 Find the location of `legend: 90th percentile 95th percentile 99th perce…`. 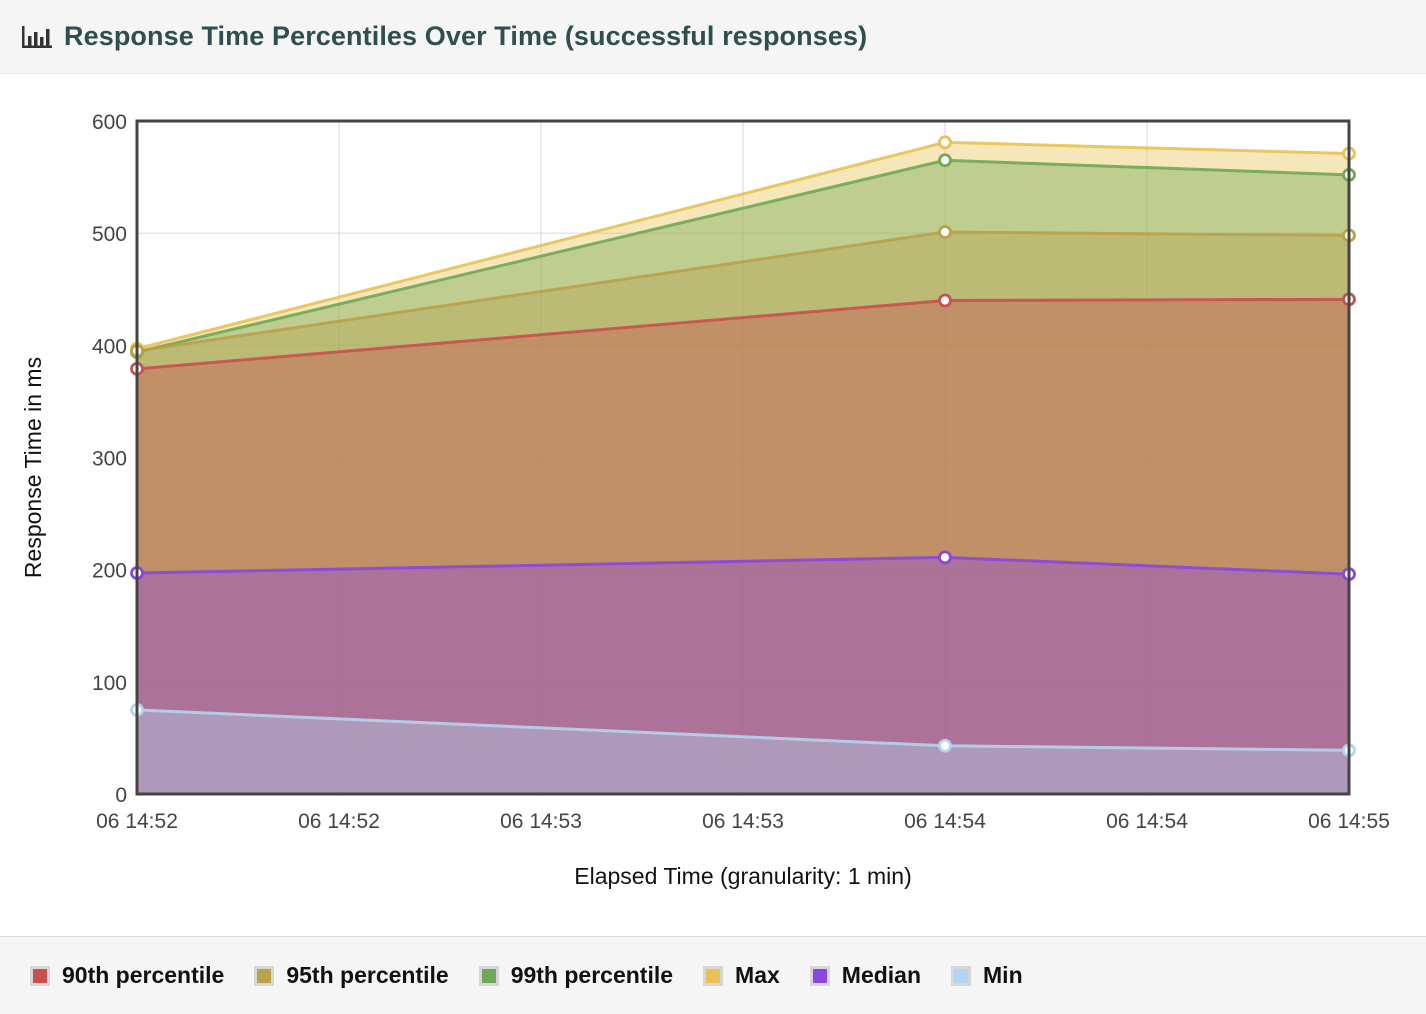

legend: 90th percentile 95th percentile 99th perce… is located at coordinates (713, 975).